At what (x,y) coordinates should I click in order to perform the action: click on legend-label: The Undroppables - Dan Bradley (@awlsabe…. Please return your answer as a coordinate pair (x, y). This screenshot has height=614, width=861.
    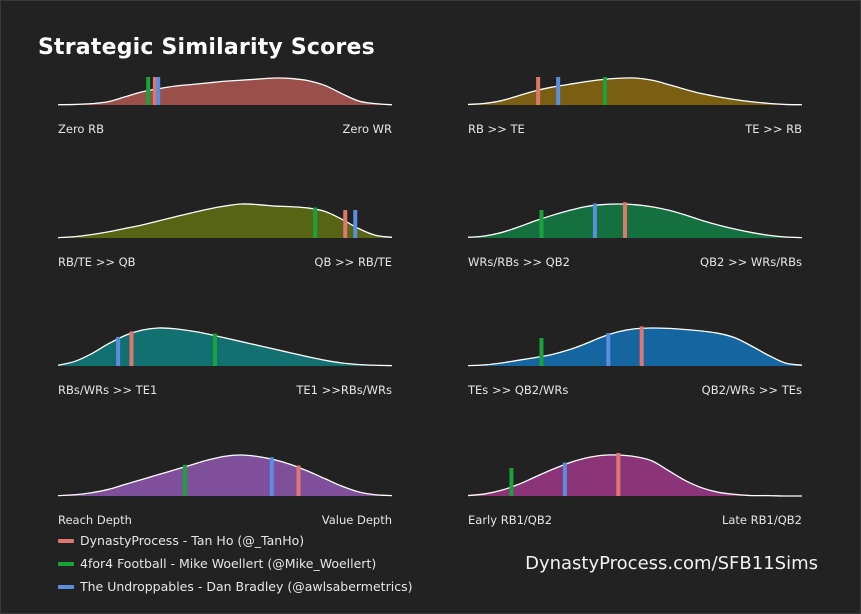
    Looking at the image, I should click on (246, 586).